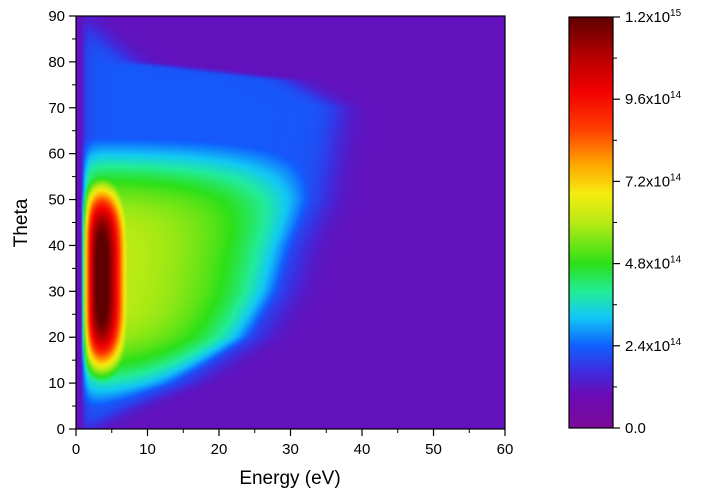  Describe the element at coordinates (56, 108) in the screenshot. I see `y-tick-label: 70` at that location.